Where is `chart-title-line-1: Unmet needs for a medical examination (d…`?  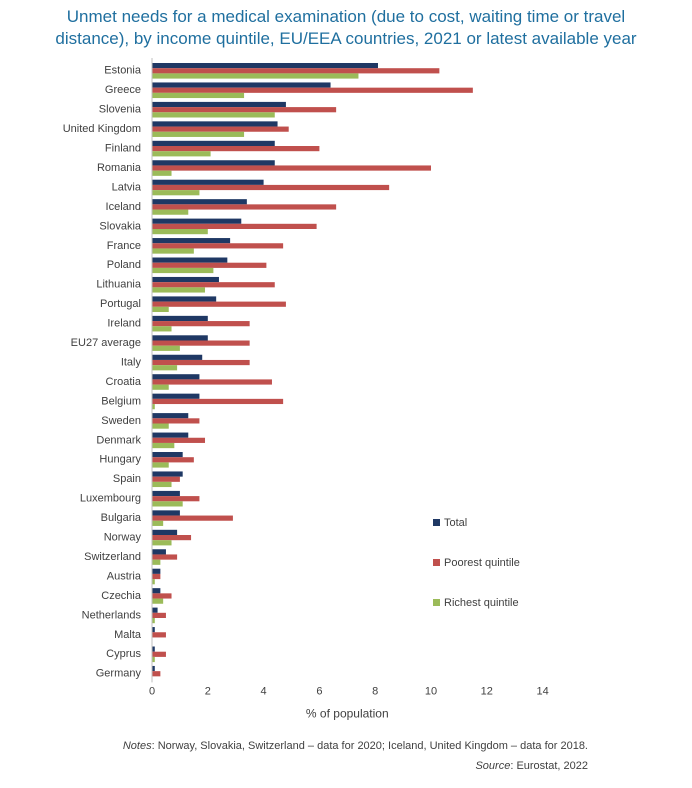 chart-title-line-1: Unmet needs for a medical examination (d… is located at coordinates (346, 16).